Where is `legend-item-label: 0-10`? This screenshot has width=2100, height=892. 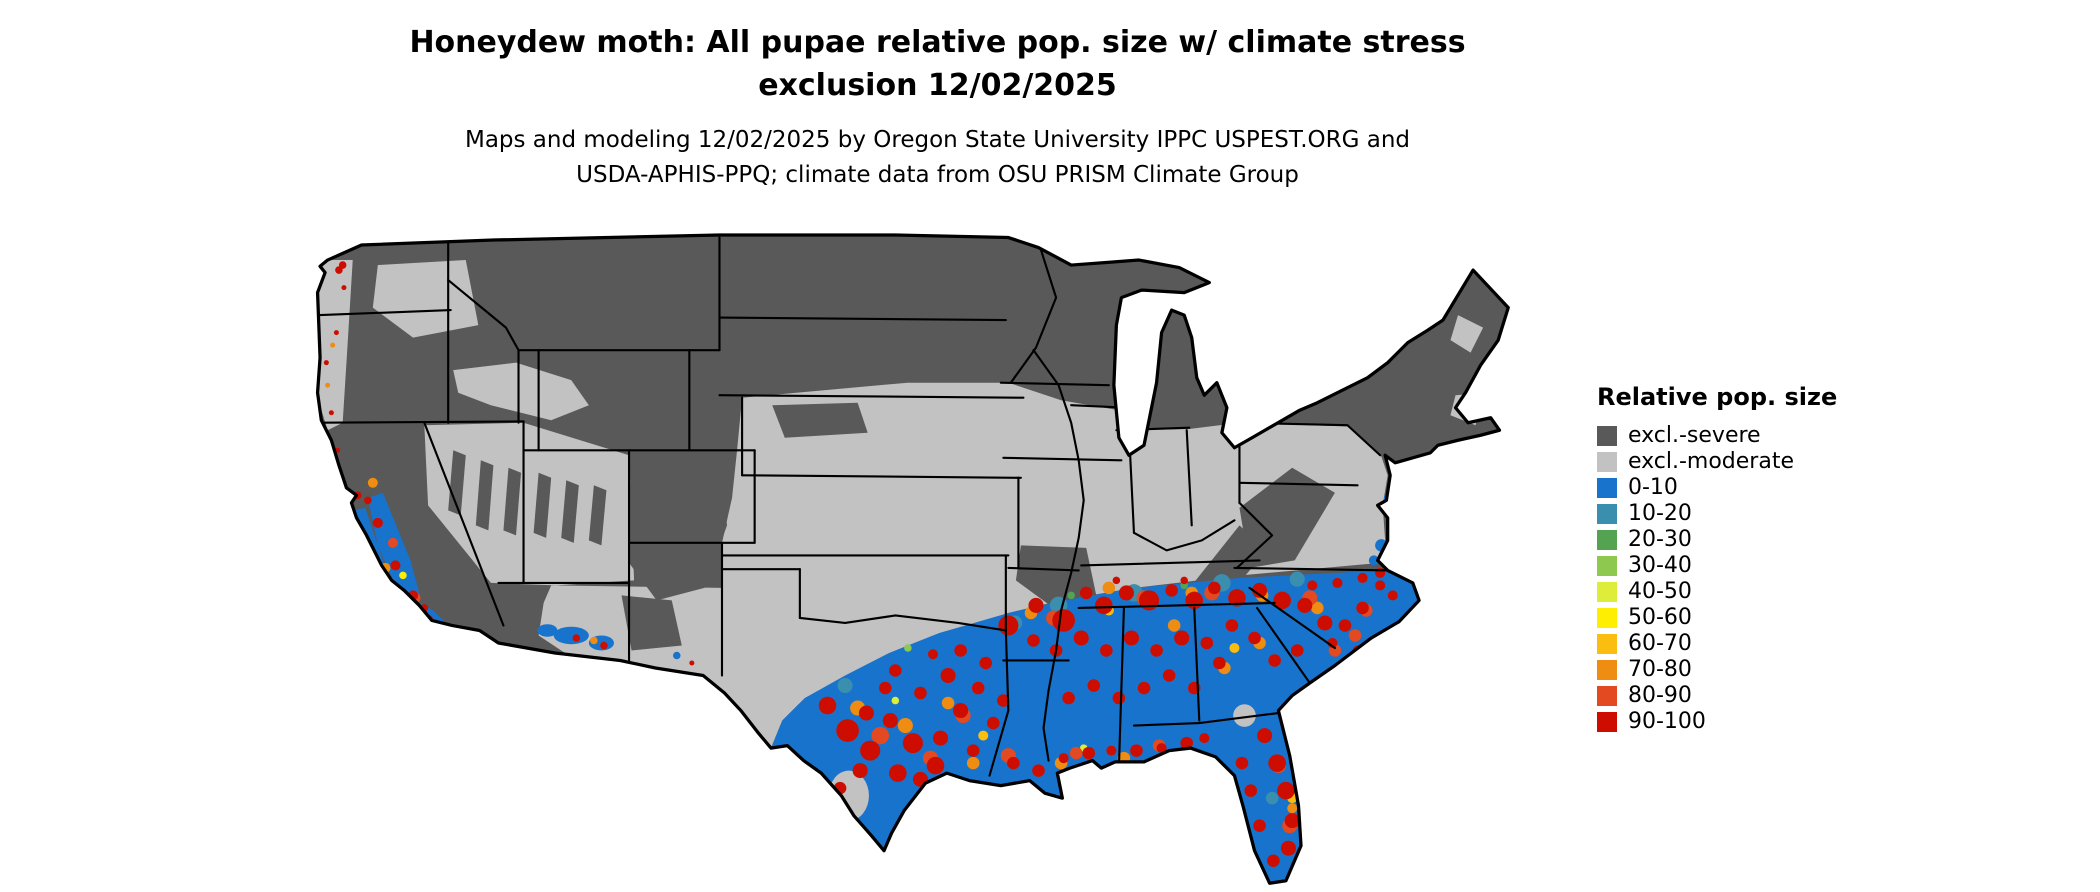
legend-item-label: 0-10 is located at coordinates (1653, 487).